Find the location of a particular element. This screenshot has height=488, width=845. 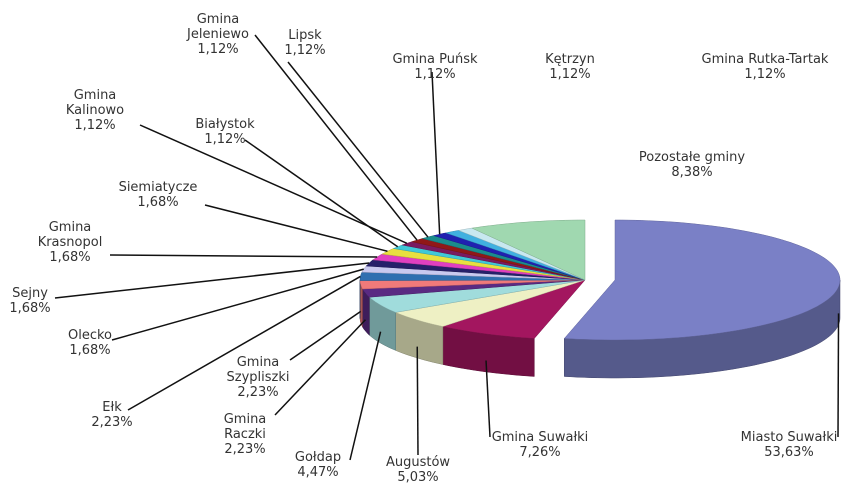

slice-name: Białystok is located at coordinates (225, 124).